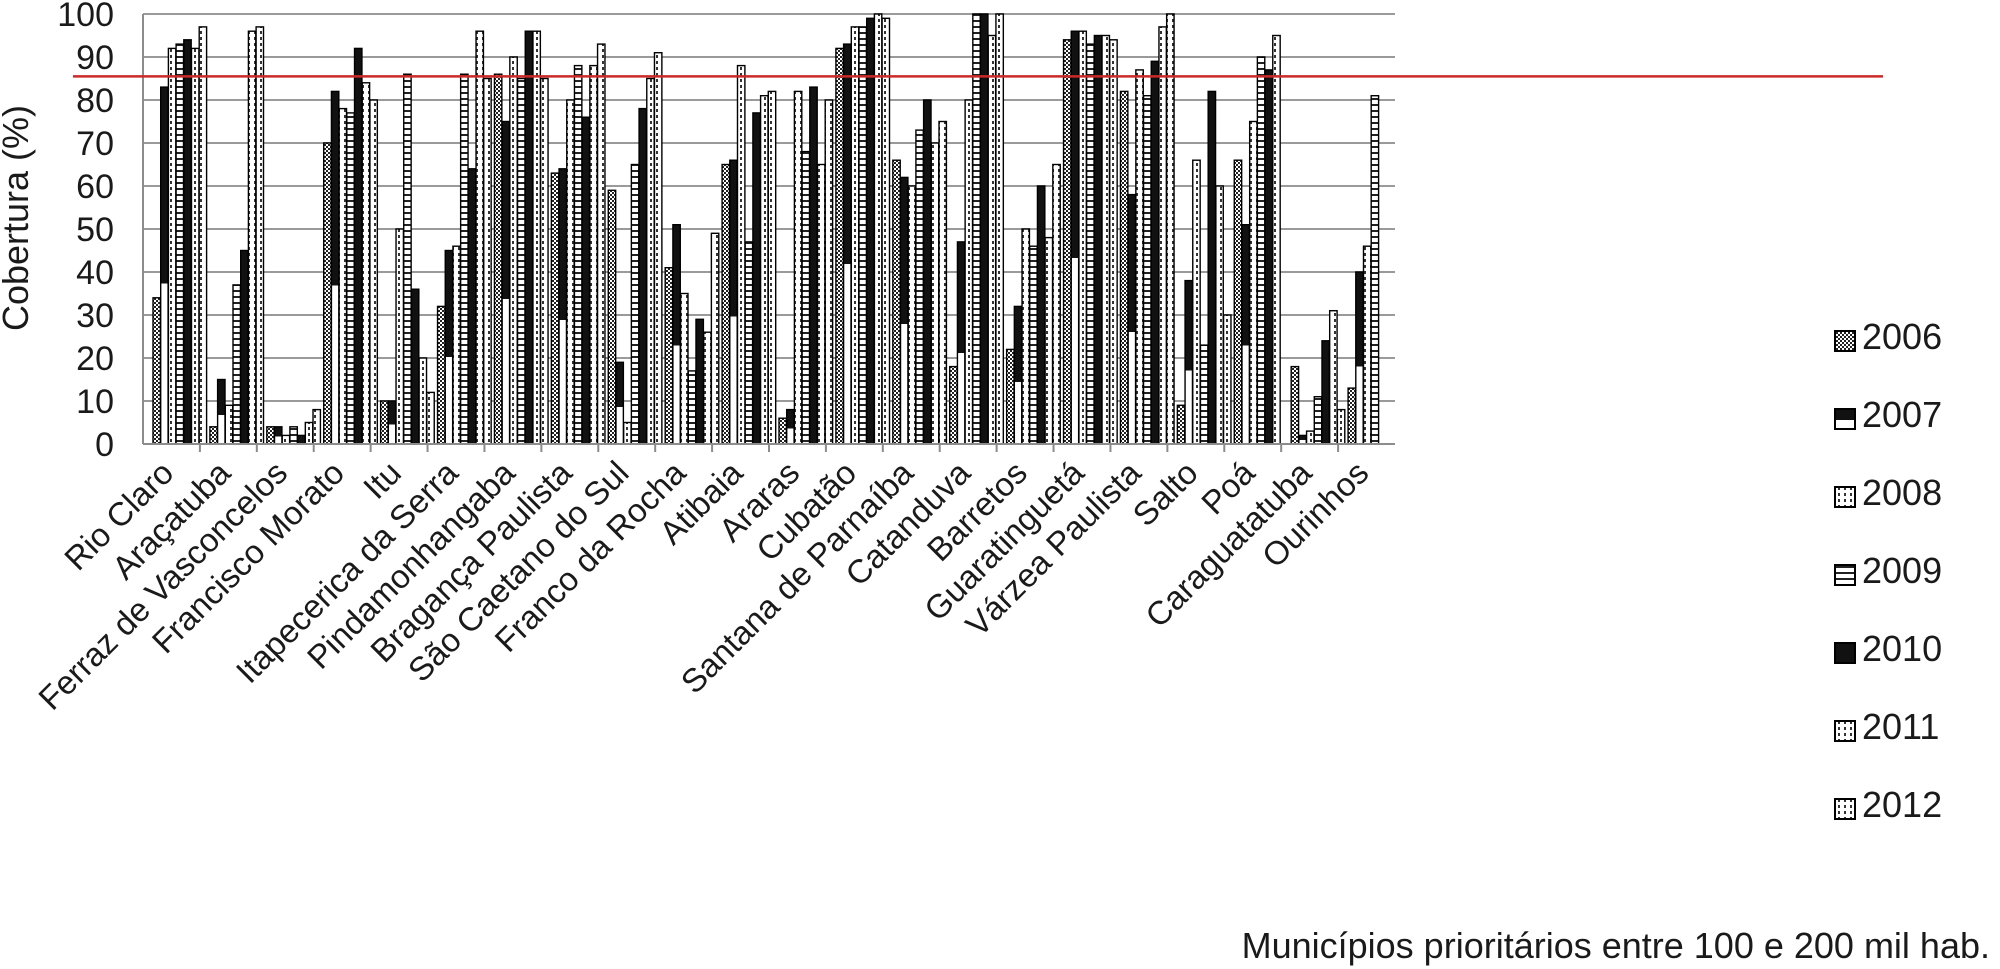 This screenshot has width=2000, height=969. I want to click on legend-swatch-2006, so click(1845, 341).